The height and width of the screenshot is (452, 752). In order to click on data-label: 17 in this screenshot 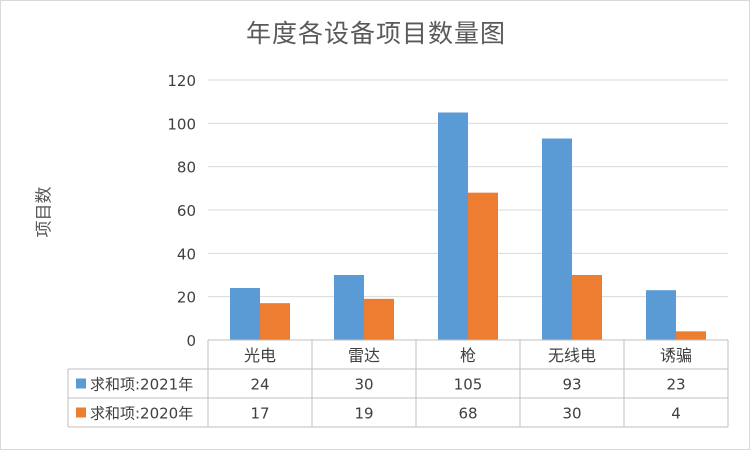, I will do `click(259, 414)`.